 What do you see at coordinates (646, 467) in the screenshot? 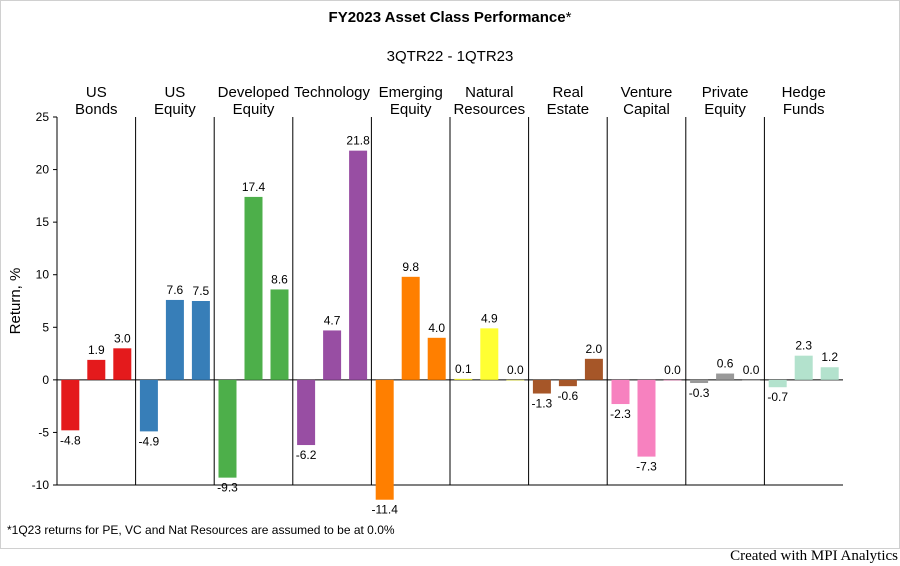
I see `data-label: -7.3` at bounding box center [646, 467].